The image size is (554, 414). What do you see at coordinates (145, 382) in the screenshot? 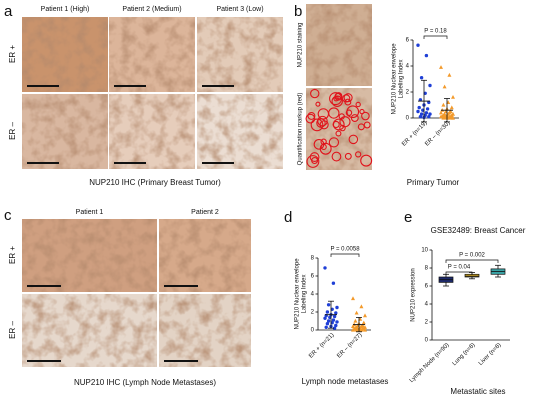
I see `caption: NUP210 IHC (Lymph Node Metastases)` at bounding box center [145, 382].